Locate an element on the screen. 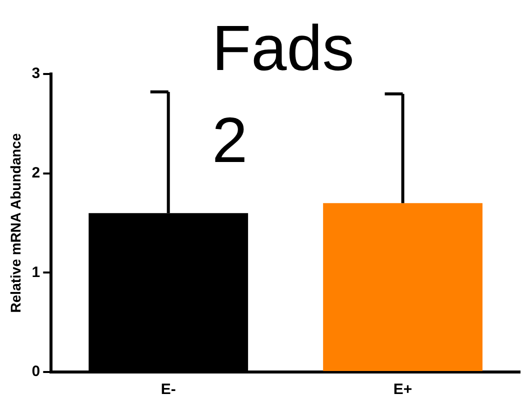  x-tick-label: E+ is located at coordinates (402, 389).